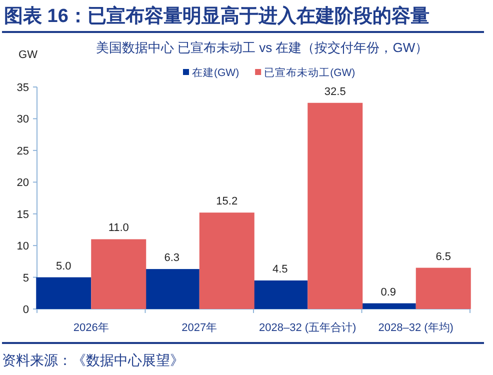  Describe the element at coordinates (262, 47) in the screenshot. I see `chart-subtitle: 美国数据中心 已宣布未动工 vs 在建（按交付年份，GW）` at that location.